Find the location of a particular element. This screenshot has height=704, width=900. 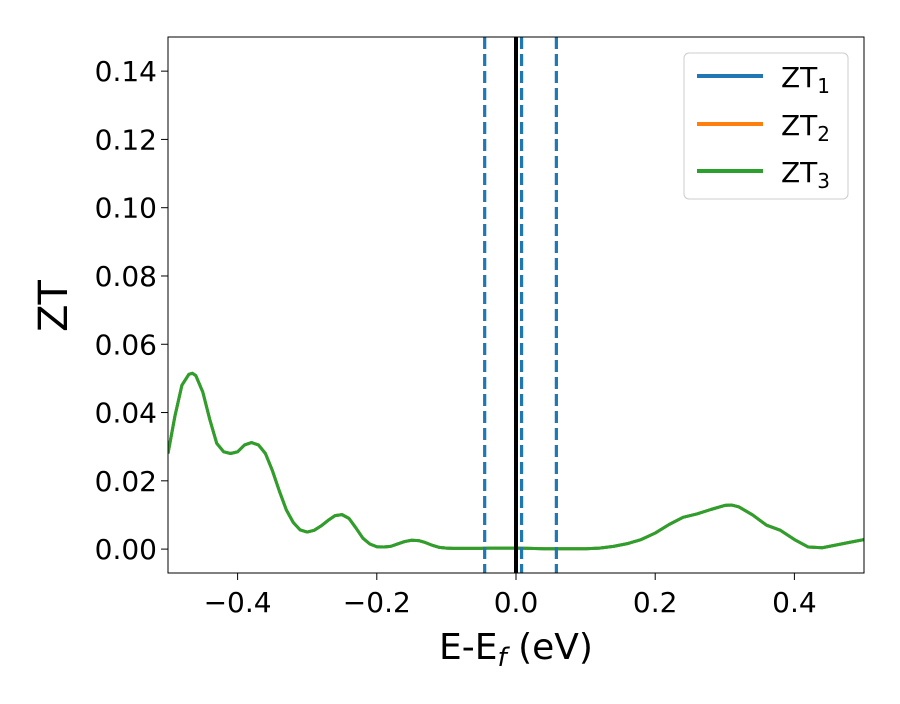

x-tick-label: −0.2 is located at coordinates (377, 602).